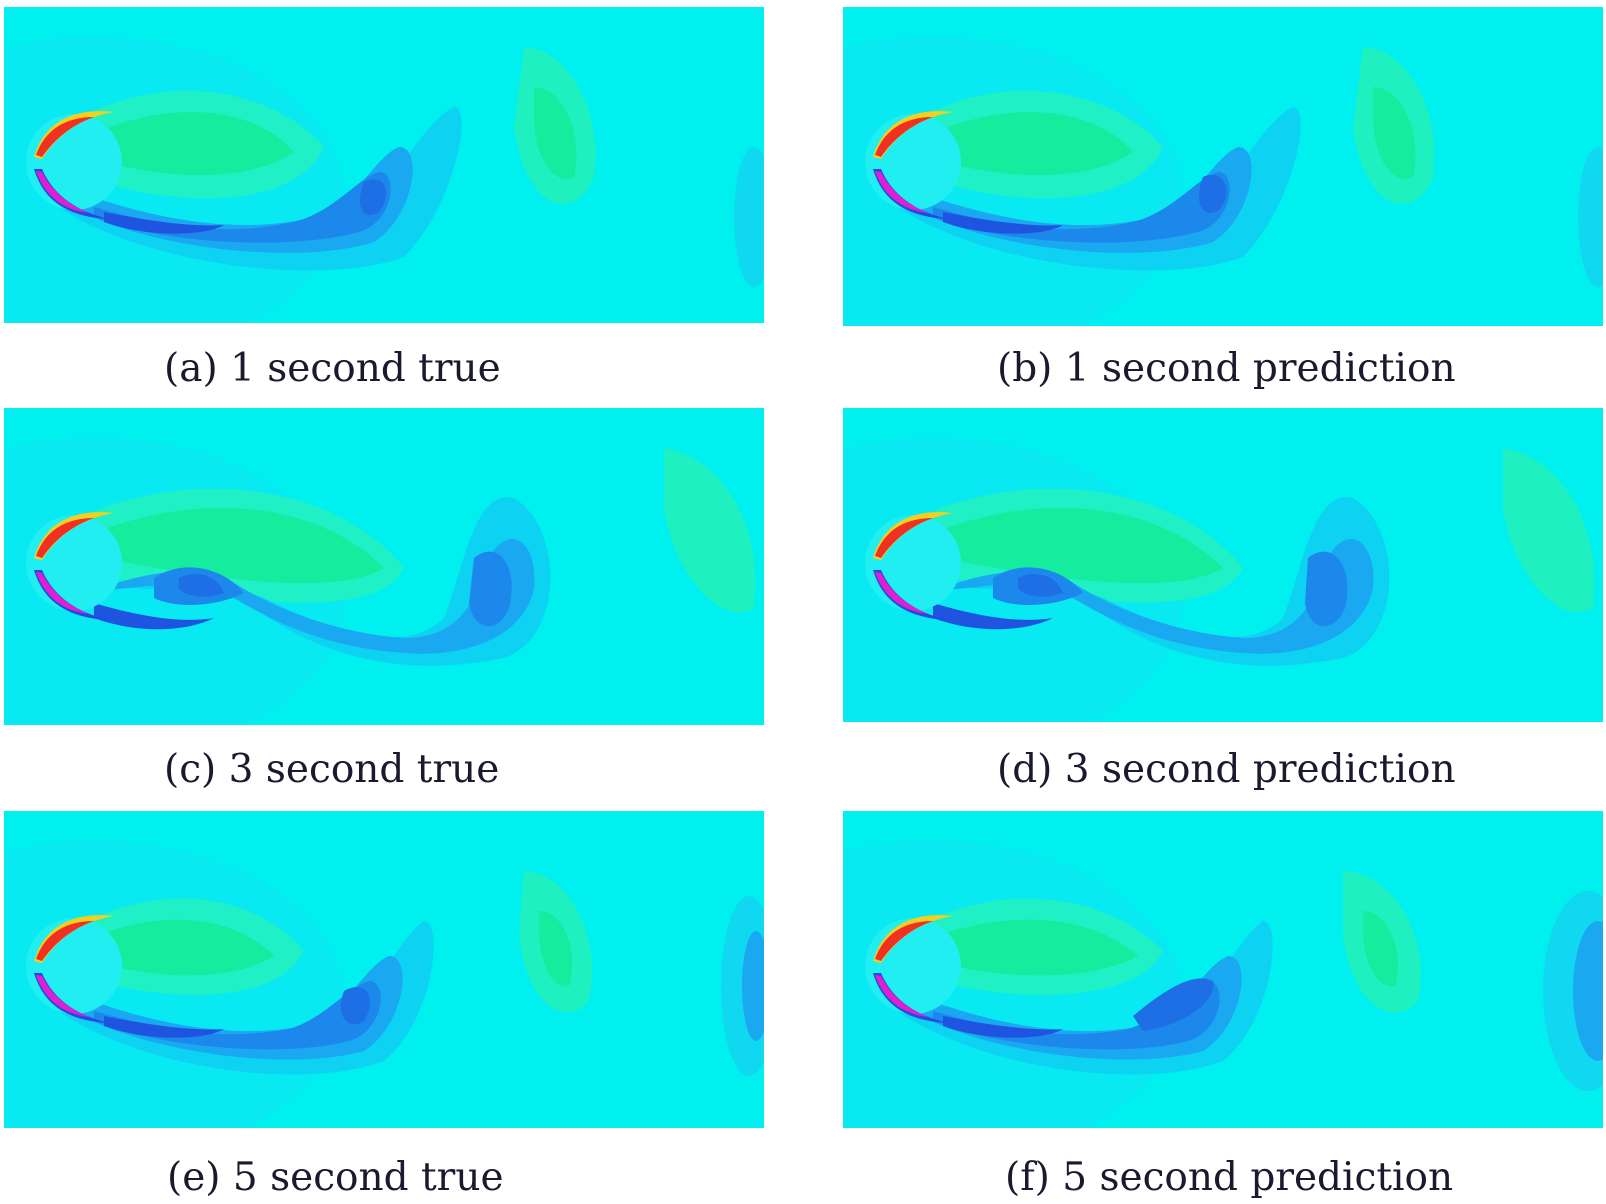 The height and width of the screenshot is (1204, 1606). What do you see at coordinates (1229, 1177) in the screenshot?
I see `caption-f: (f) 5 second prediction` at bounding box center [1229, 1177].